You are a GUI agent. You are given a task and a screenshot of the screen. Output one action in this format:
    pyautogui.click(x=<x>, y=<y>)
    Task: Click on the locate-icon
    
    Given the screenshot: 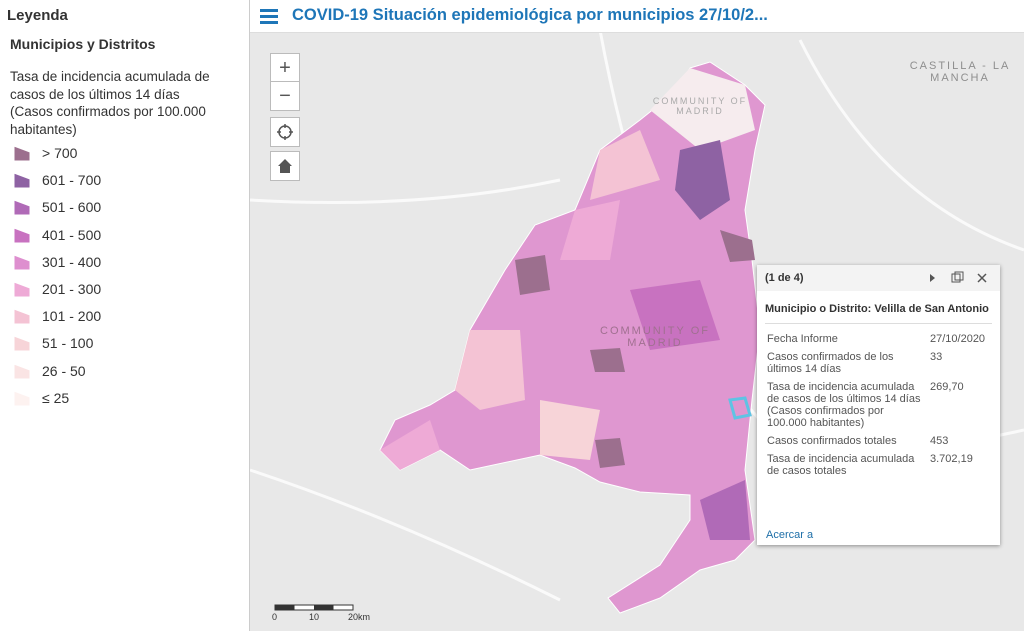 What is the action you would take?
    pyautogui.click(x=285, y=132)
    